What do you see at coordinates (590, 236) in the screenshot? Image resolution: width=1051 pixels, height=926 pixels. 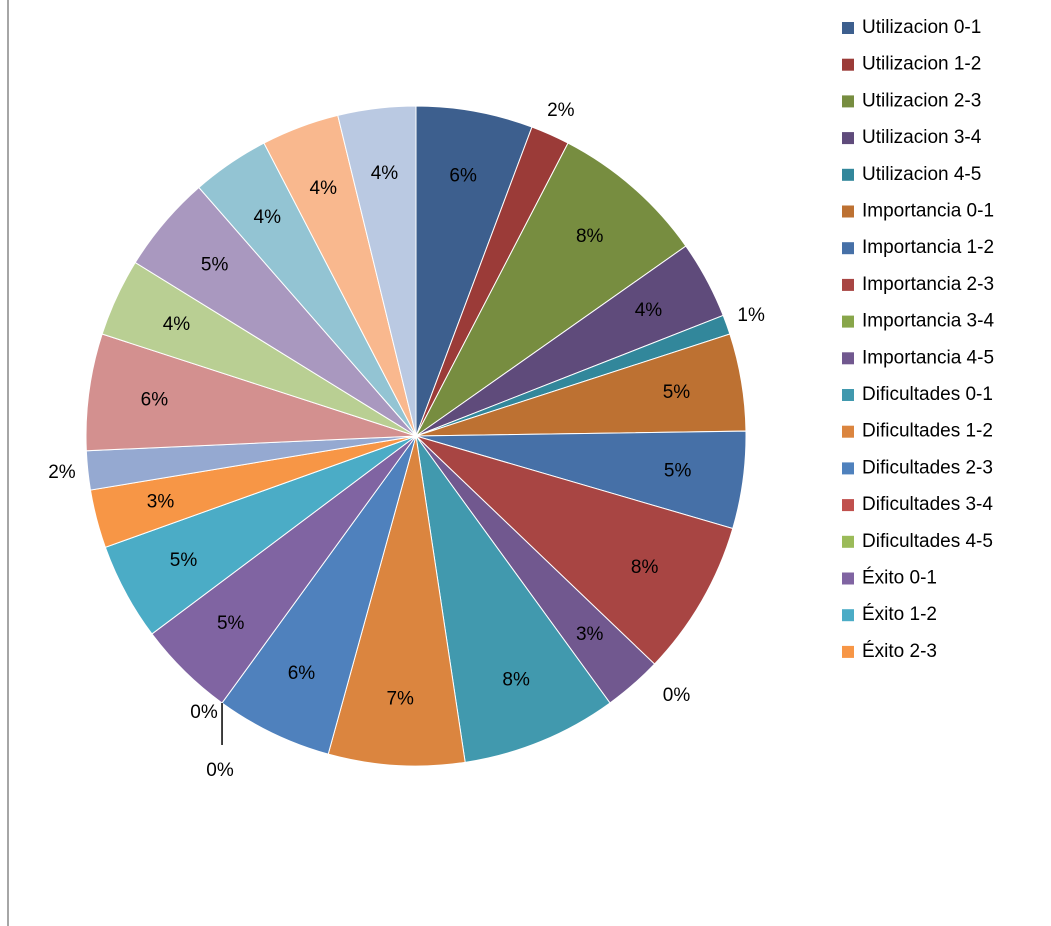 I see `data-label-utilizacion-2-3: 8%` at bounding box center [590, 236].